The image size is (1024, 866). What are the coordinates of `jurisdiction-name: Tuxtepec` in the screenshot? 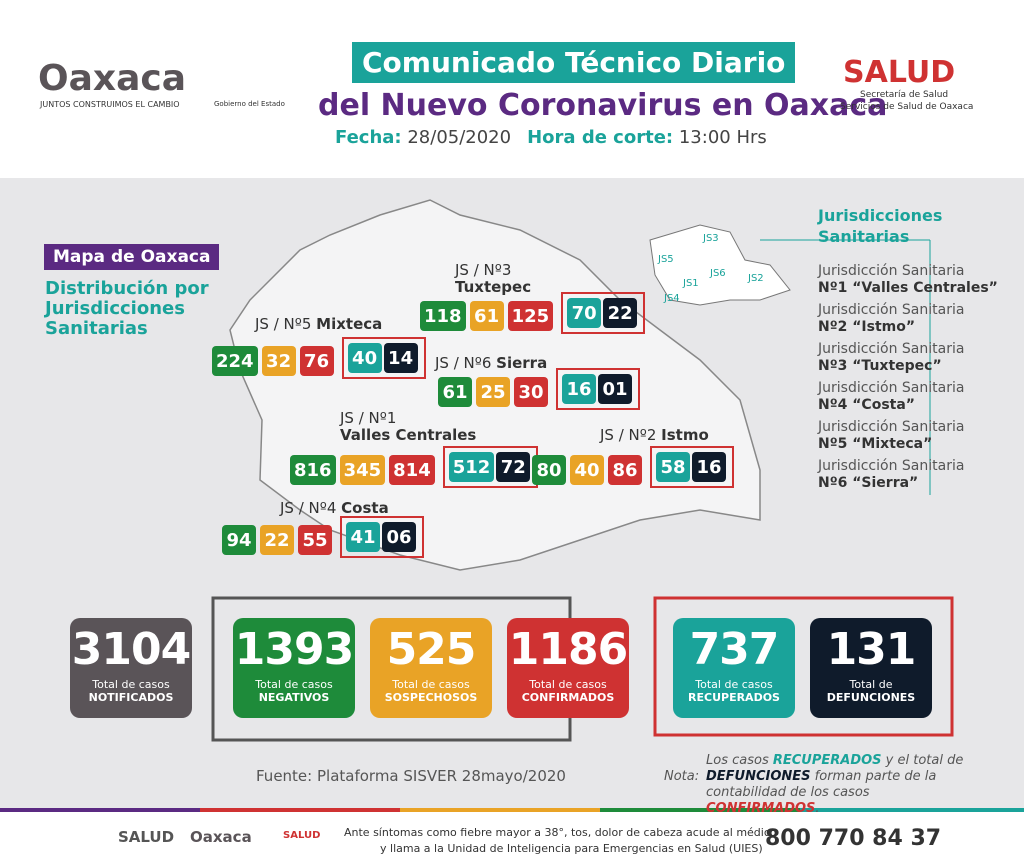 It's located at (493, 287).